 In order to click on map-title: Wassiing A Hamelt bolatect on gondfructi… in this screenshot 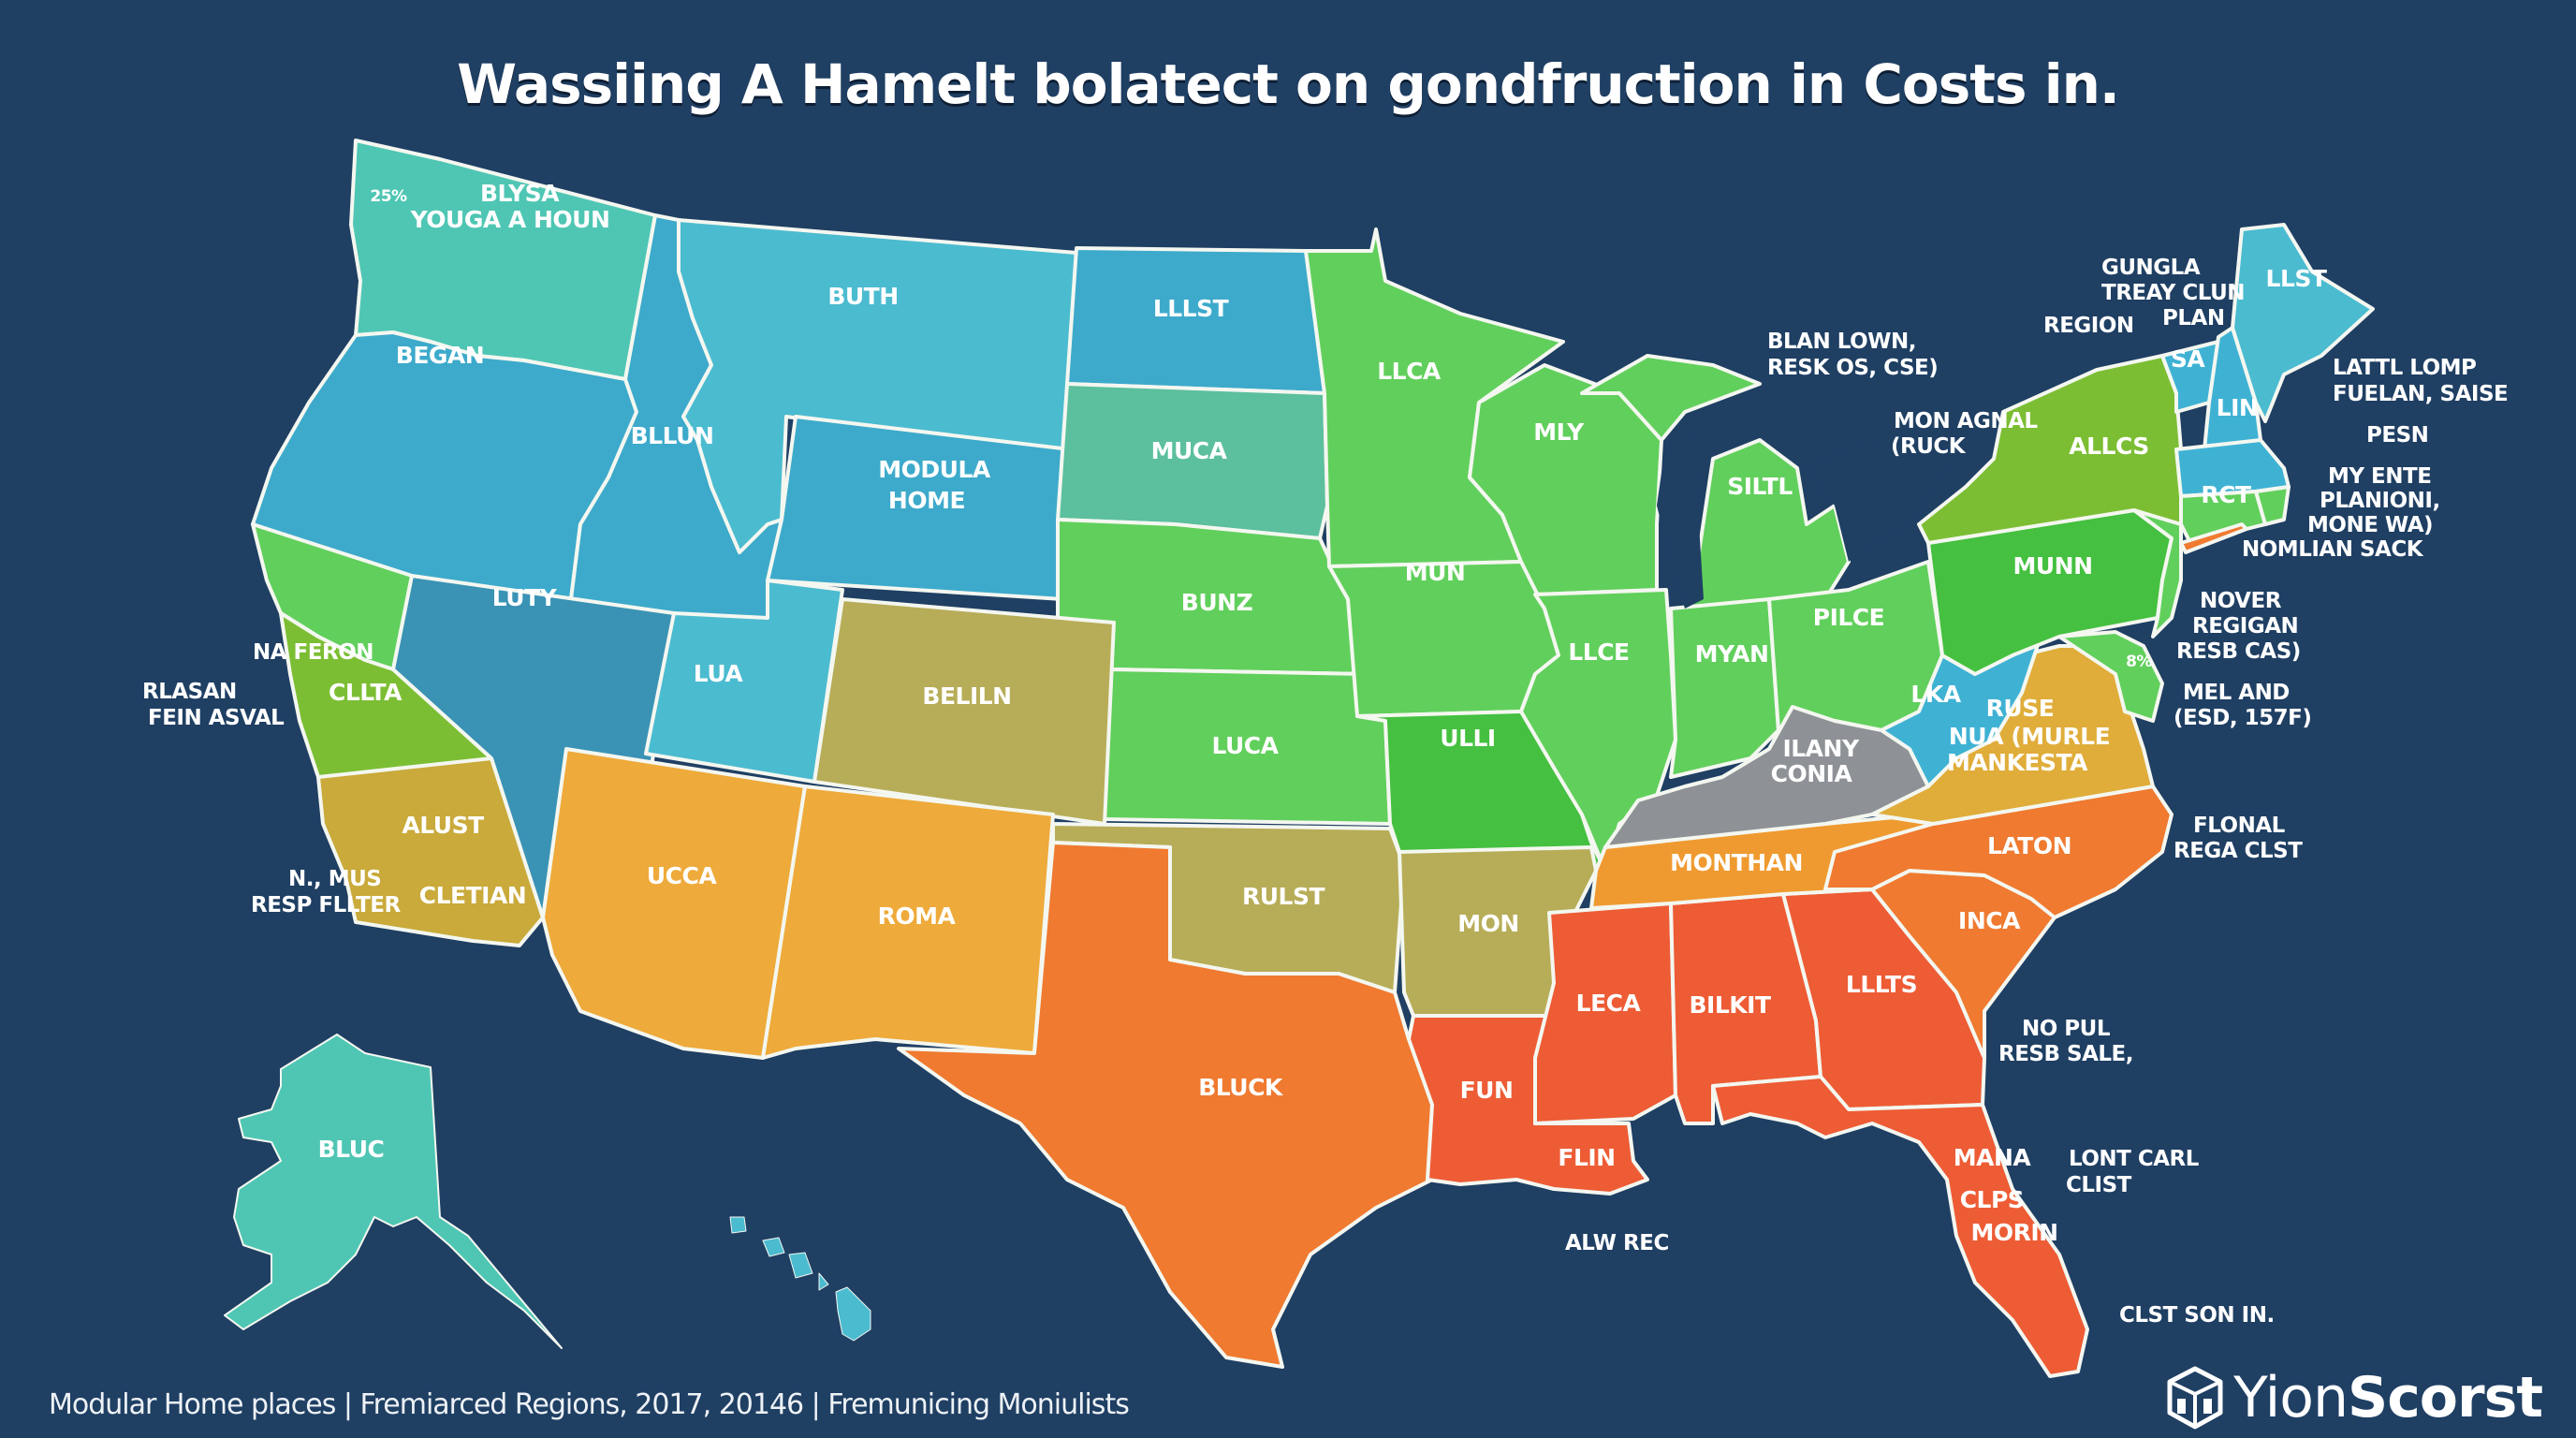, I will do `click(1288, 84)`.